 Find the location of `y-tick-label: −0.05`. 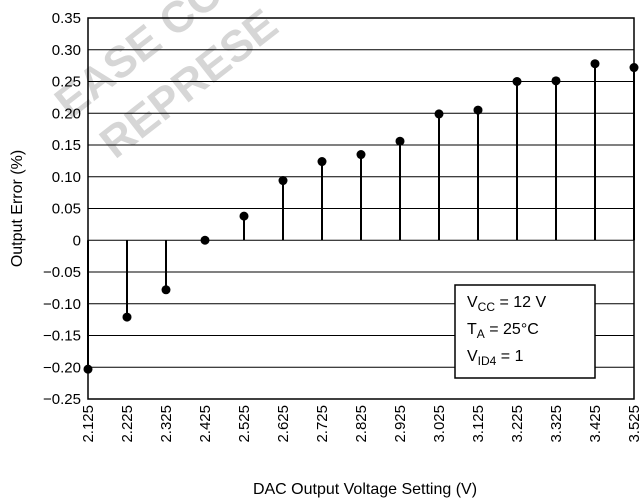

y-tick-label: −0.05 is located at coordinates (62, 272).